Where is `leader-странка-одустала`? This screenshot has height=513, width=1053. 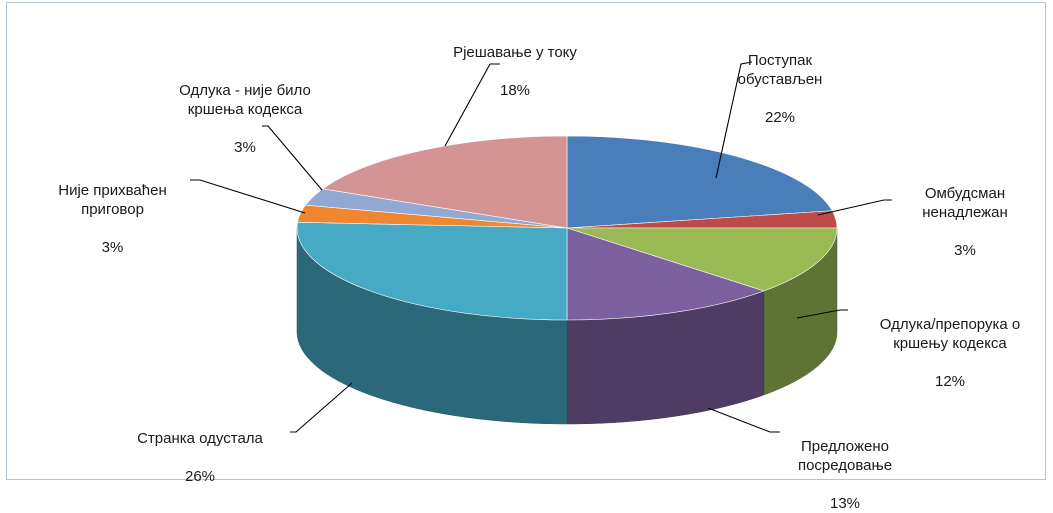
leader-странка-одустала is located at coordinates (321, 407).